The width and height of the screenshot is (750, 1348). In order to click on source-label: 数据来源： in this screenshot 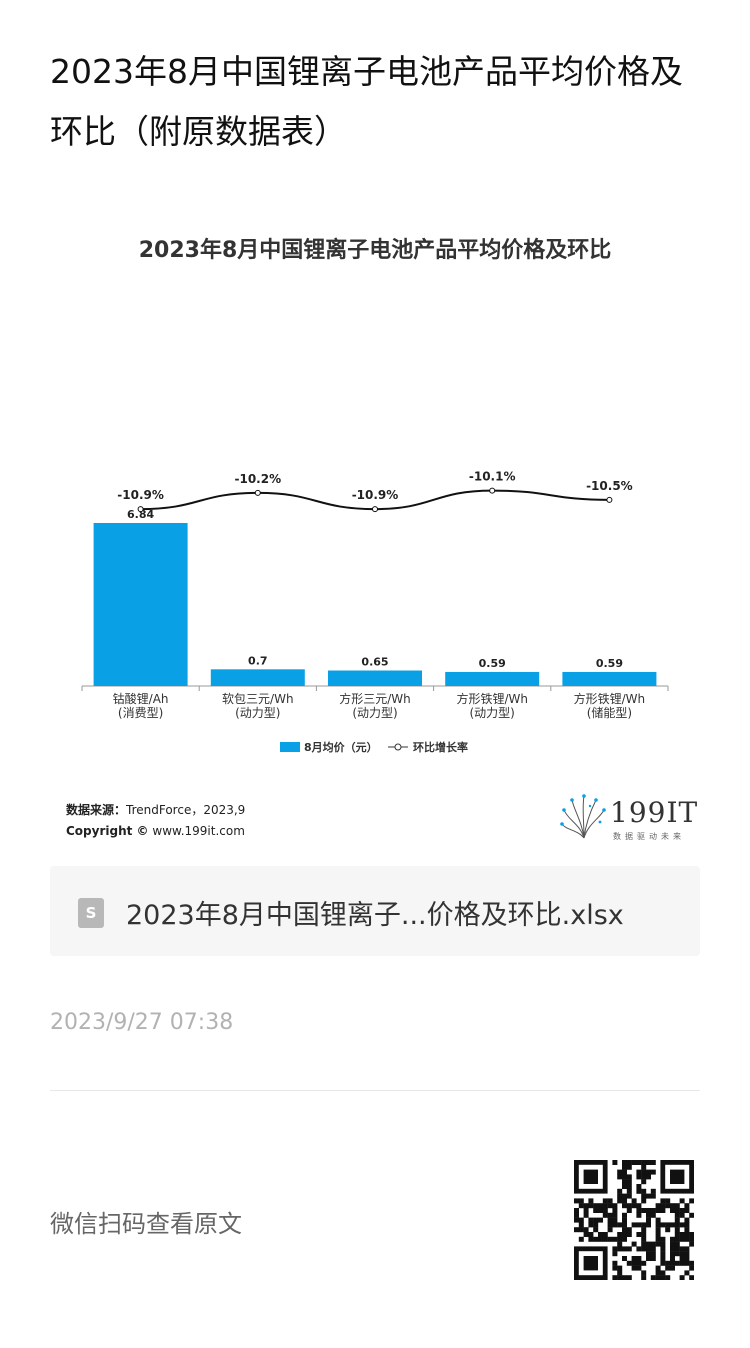, I will do `click(96, 810)`.